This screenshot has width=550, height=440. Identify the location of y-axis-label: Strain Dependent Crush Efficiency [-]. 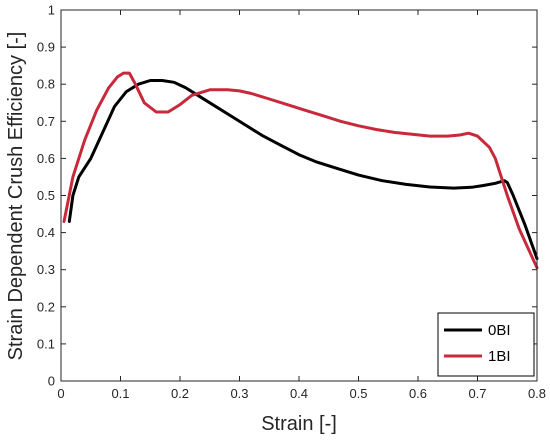
(16, 196).